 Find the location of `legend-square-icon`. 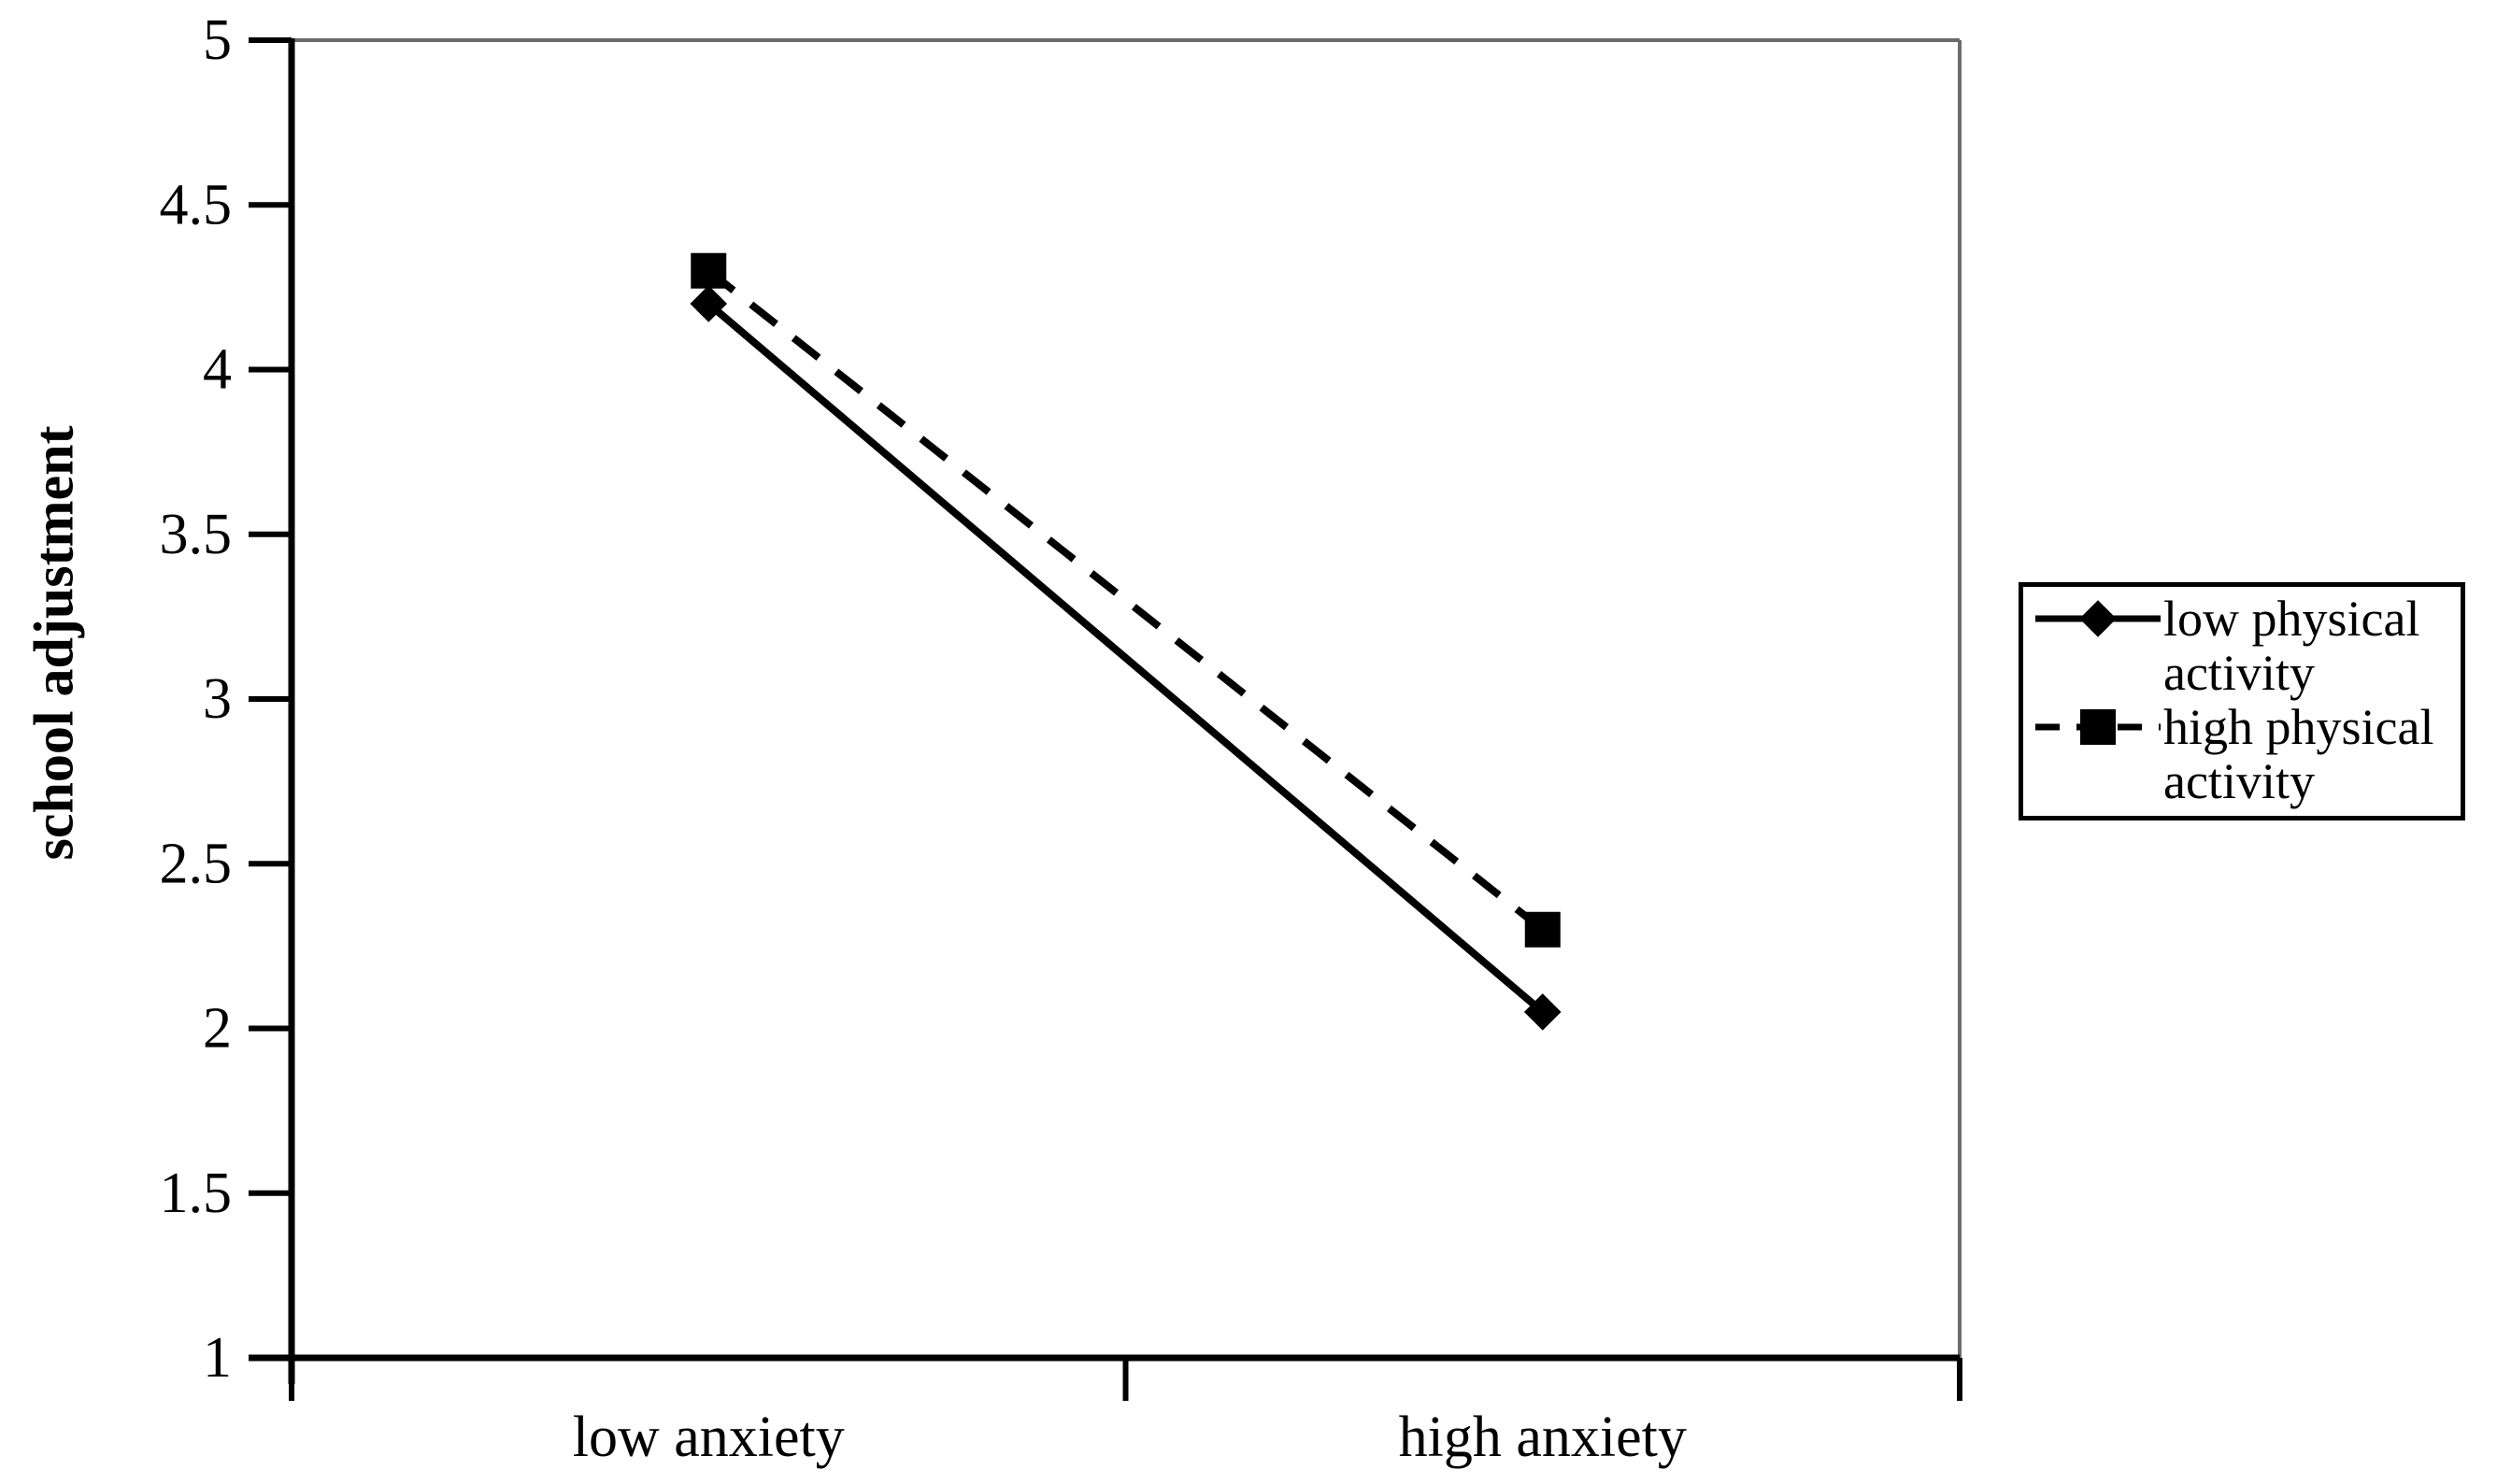

legend-square-icon is located at coordinates (2098, 727).